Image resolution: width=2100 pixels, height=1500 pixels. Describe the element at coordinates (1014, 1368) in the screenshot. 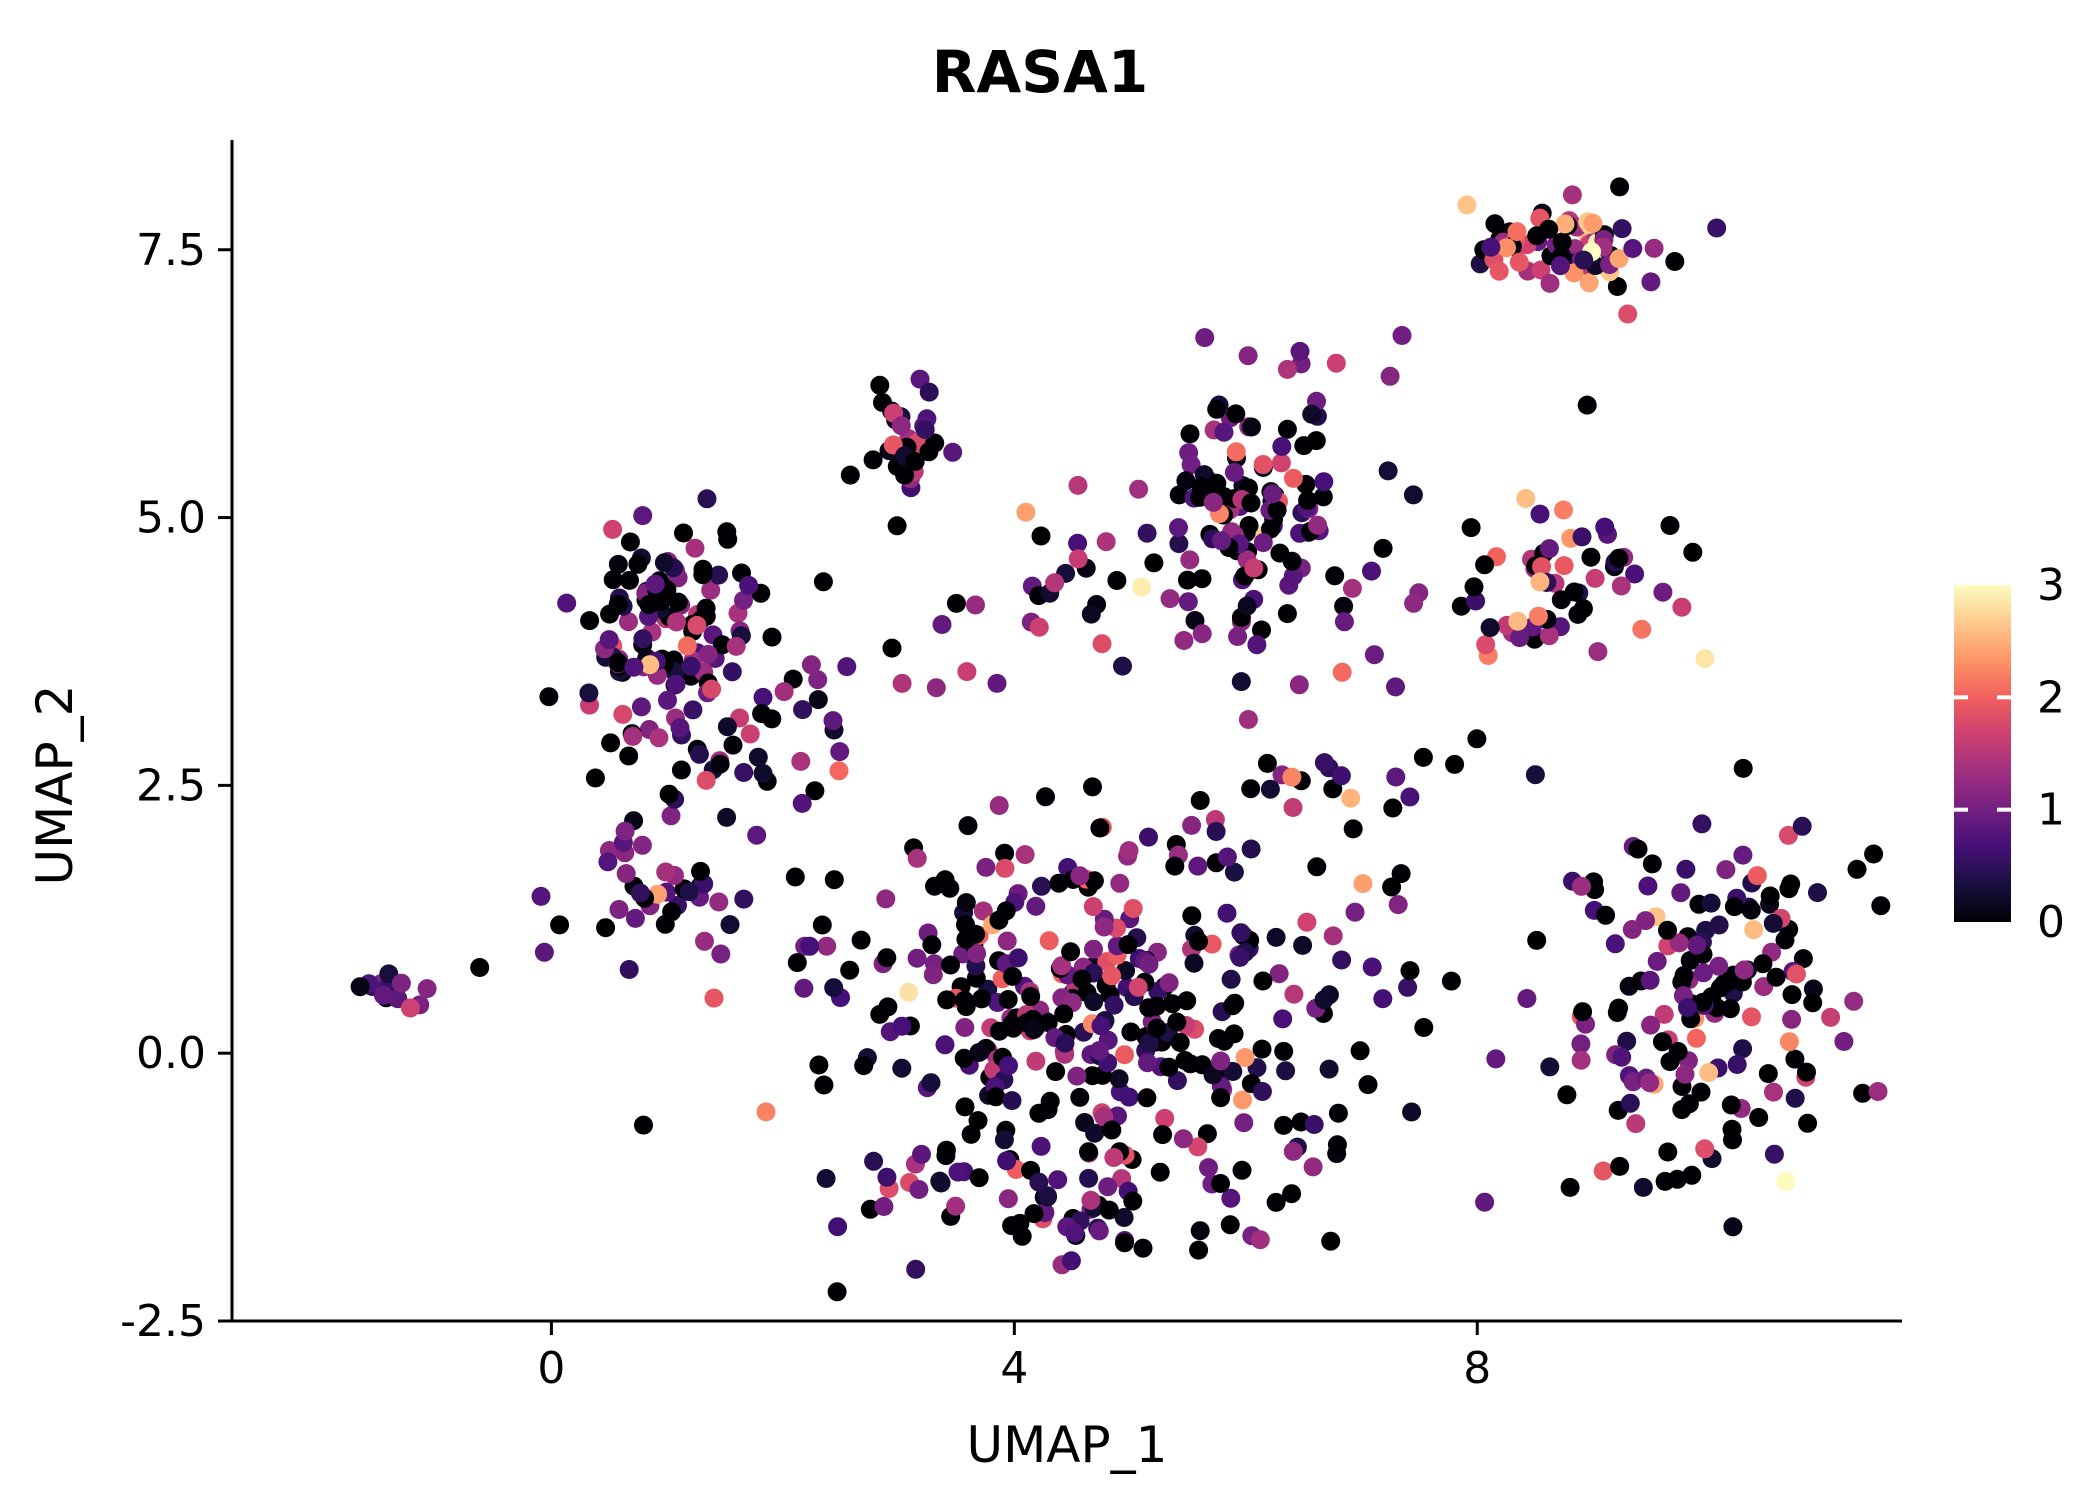

I see `x-tick-label: 4` at that location.